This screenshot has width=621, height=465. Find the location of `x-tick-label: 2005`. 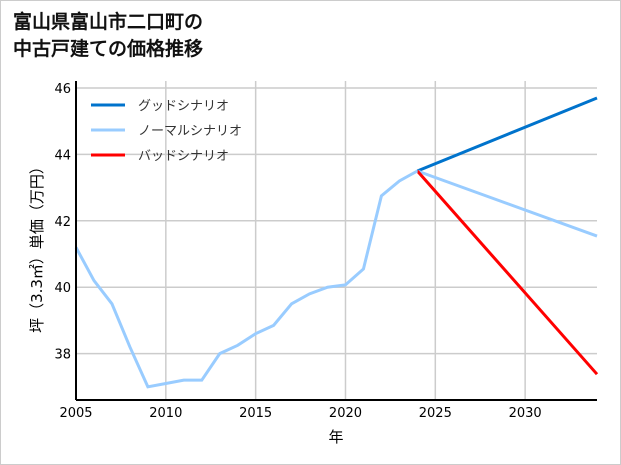

x-tick-label: 2005 is located at coordinates (75, 413).